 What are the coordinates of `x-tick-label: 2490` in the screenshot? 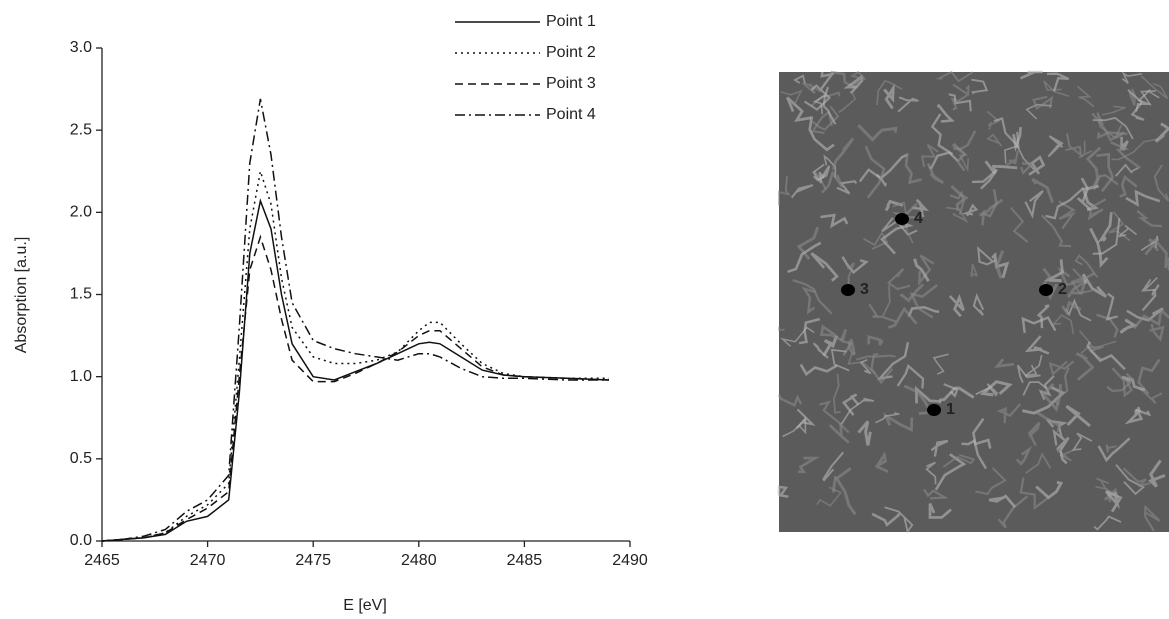 It's located at (630, 560).